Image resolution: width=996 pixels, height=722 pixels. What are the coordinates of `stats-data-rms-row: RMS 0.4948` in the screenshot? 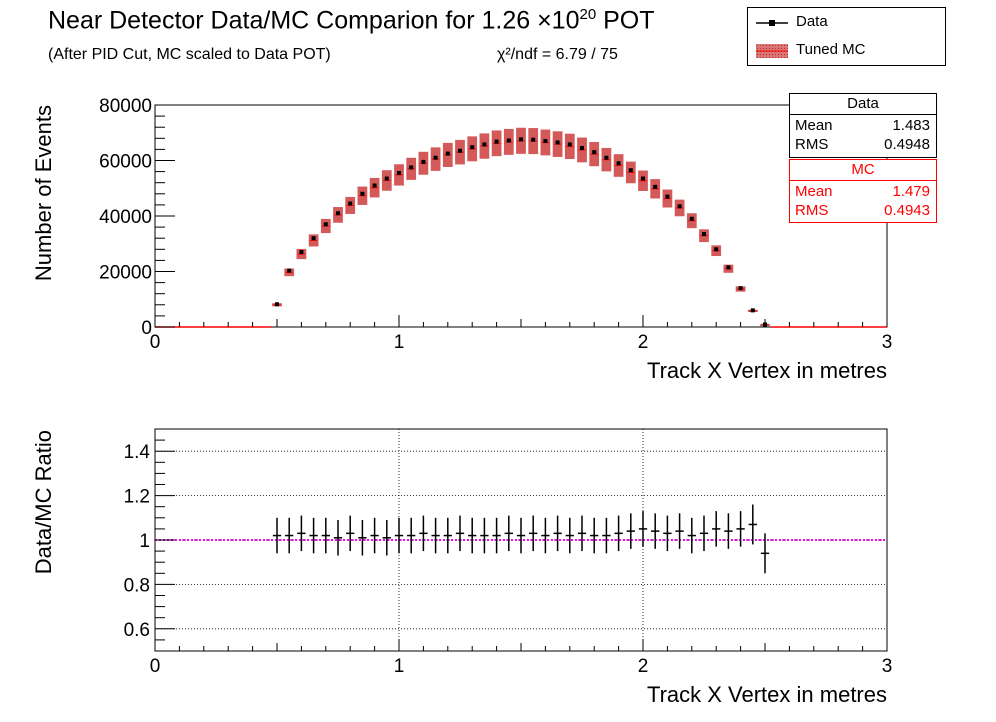 It's located at (863, 145).